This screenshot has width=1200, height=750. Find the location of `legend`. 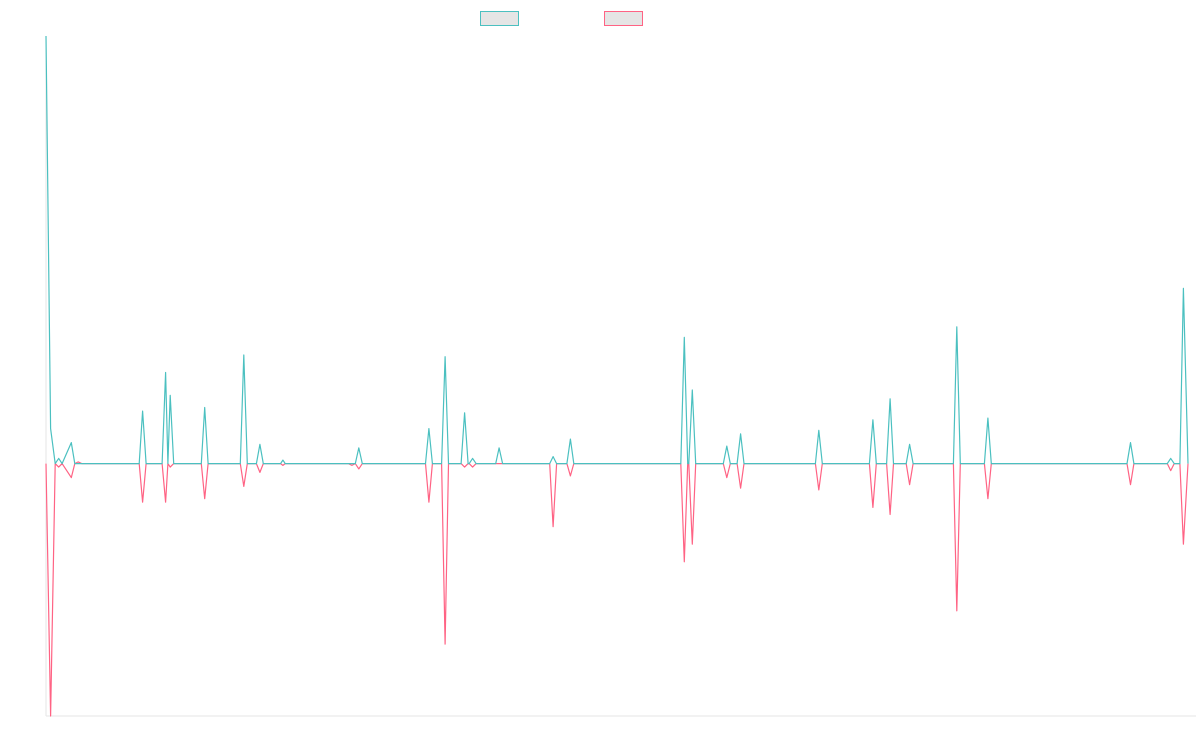

legend is located at coordinates (600, 18).